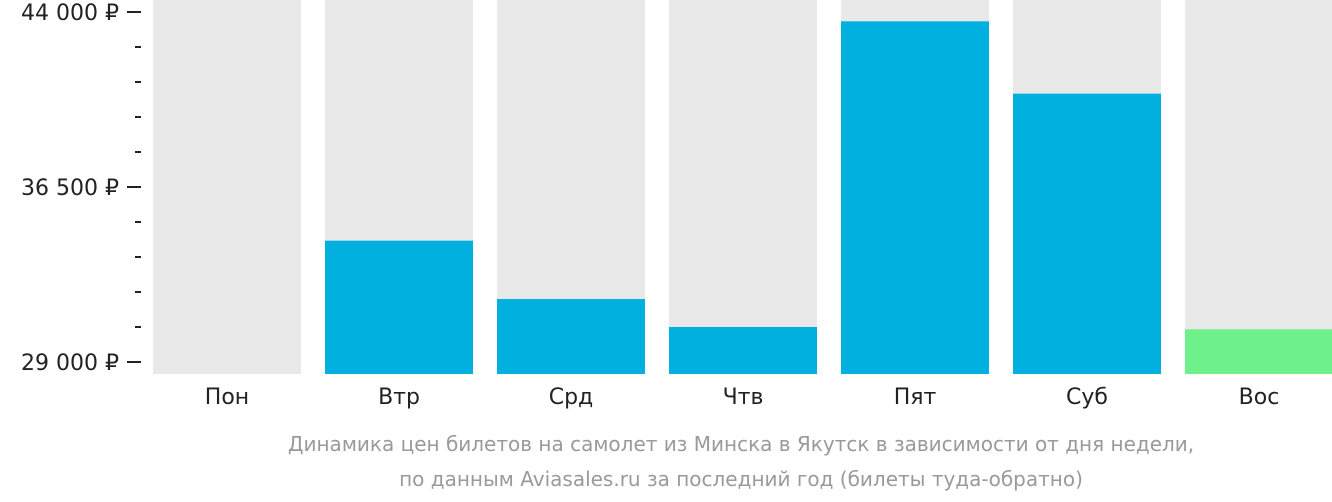 This screenshot has width=1332, height=502. I want to click on x-category-label: Пят, so click(915, 397).